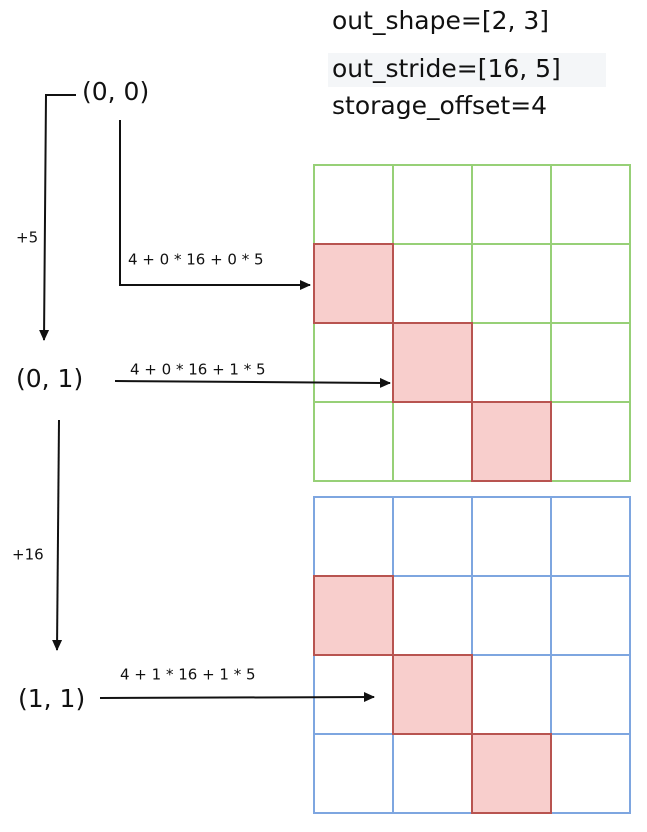 Image resolution: width=647 pixels, height=832 pixels. I want to click on edge-label: 4 + 1 * 16 + 1 * 5, so click(188, 675).